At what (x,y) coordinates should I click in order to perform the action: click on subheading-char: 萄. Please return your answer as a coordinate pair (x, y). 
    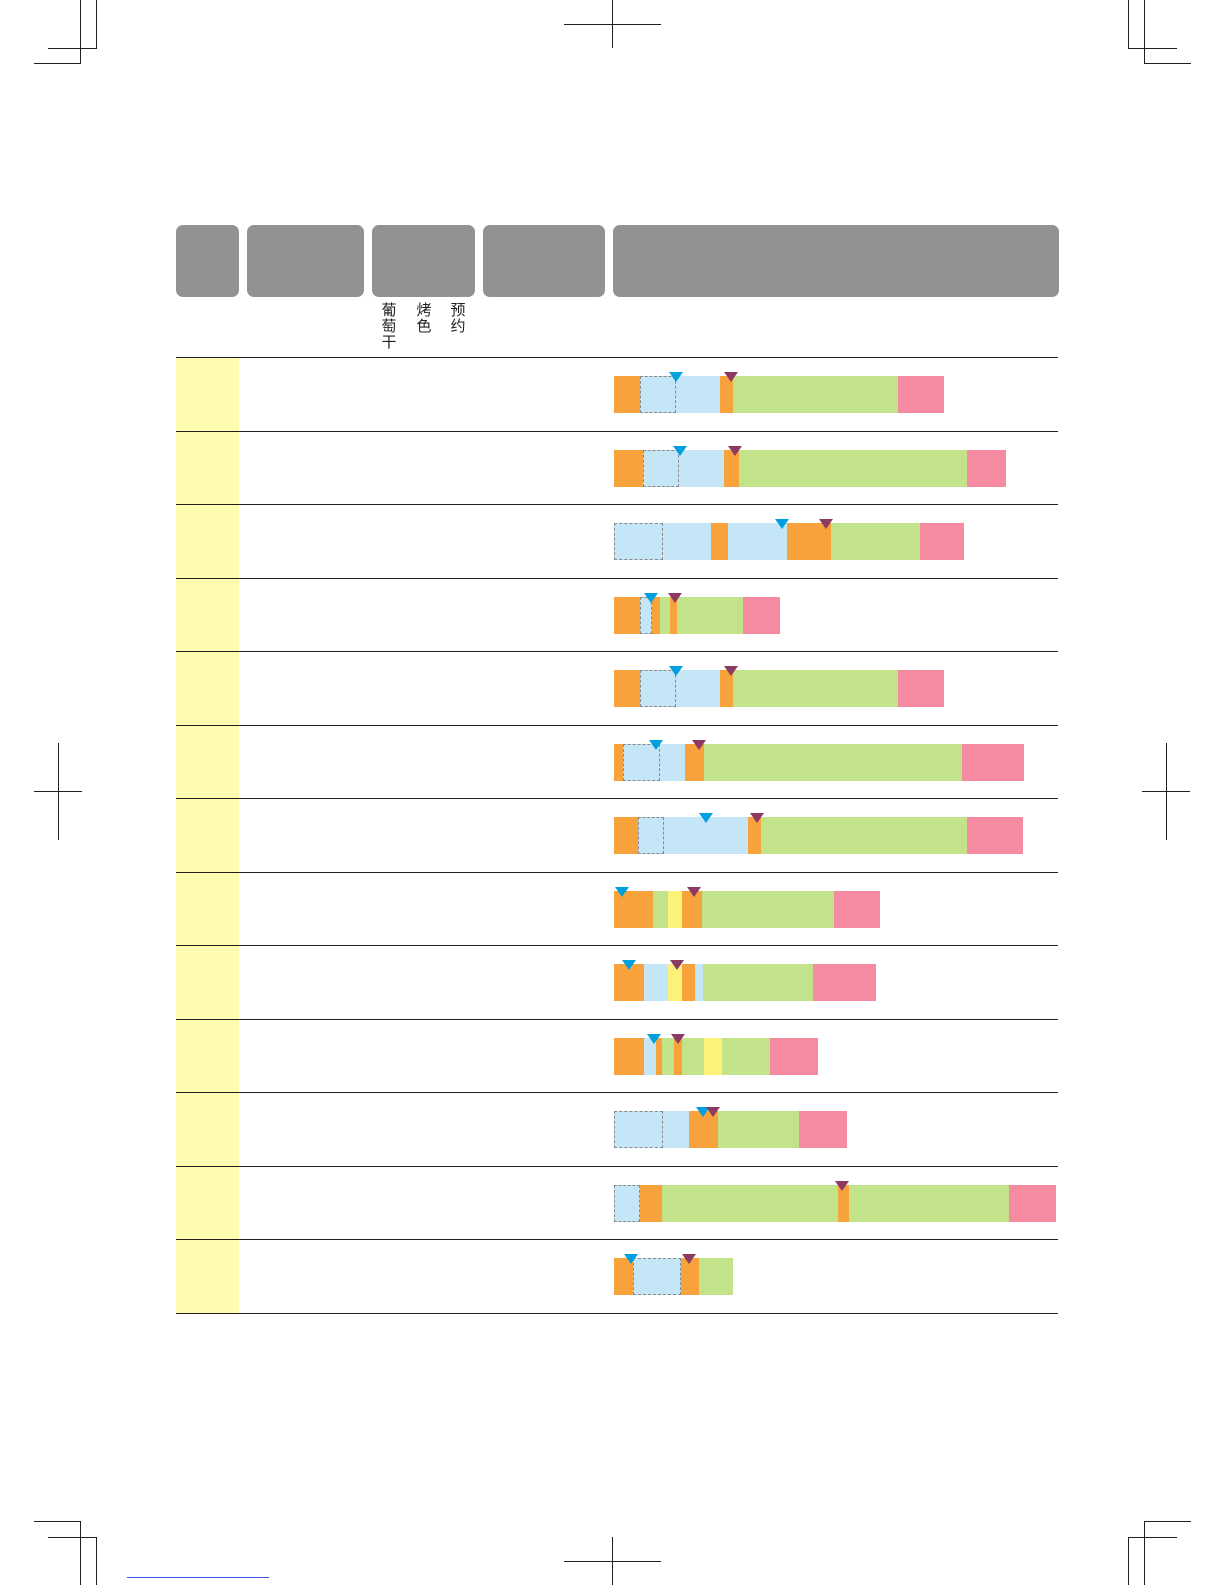
    Looking at the image, I should click on (389, 326).